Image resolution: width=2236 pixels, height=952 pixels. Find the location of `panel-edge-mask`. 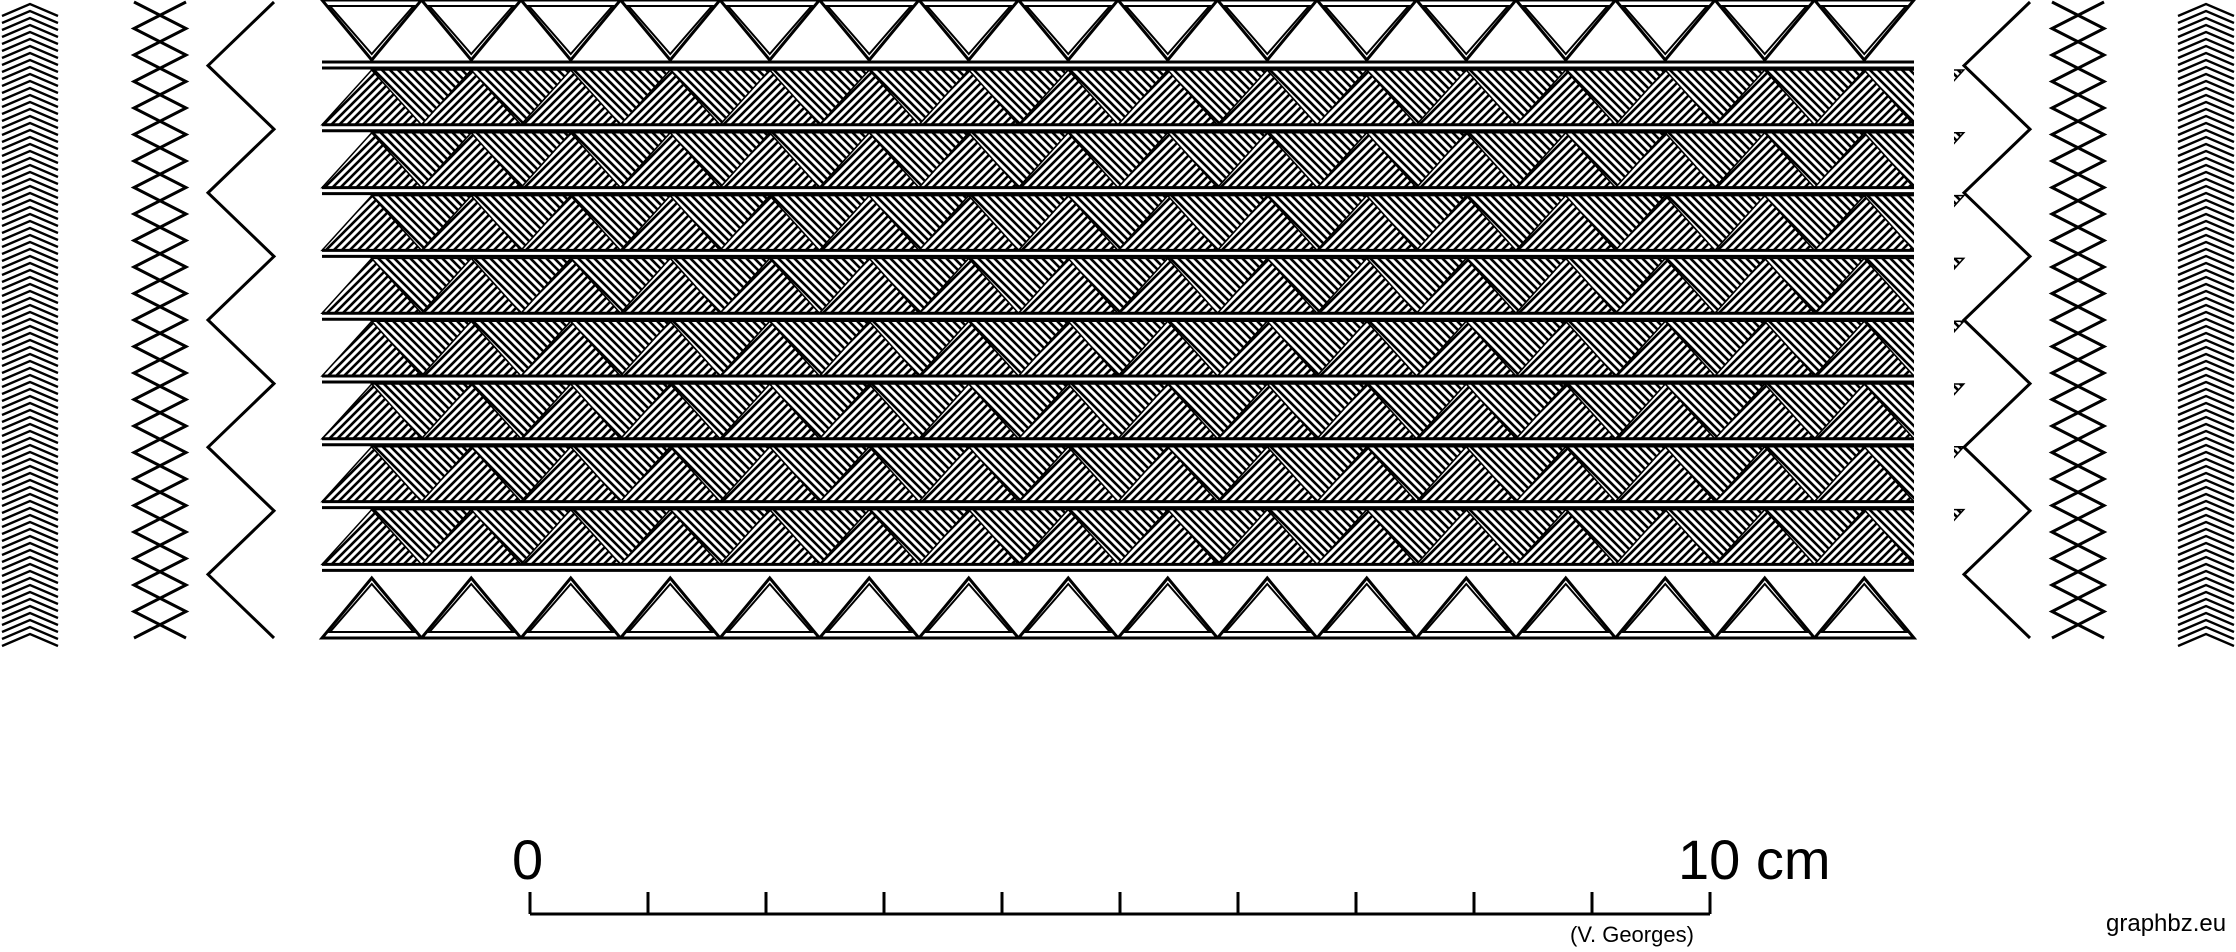

panel-edge-mask is located at coordinates (1934, 320).